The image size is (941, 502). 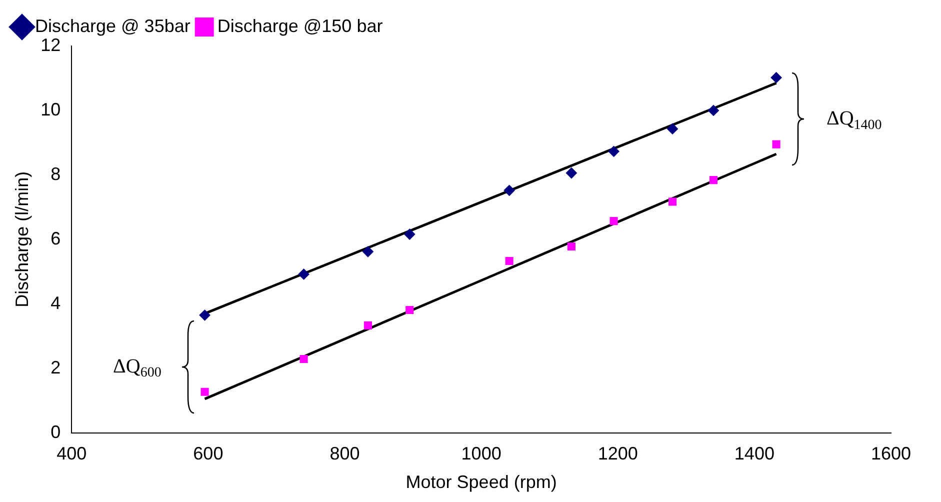 I want to click on legend-label: Discharge @ 35bar, so click(x=112, y=26).